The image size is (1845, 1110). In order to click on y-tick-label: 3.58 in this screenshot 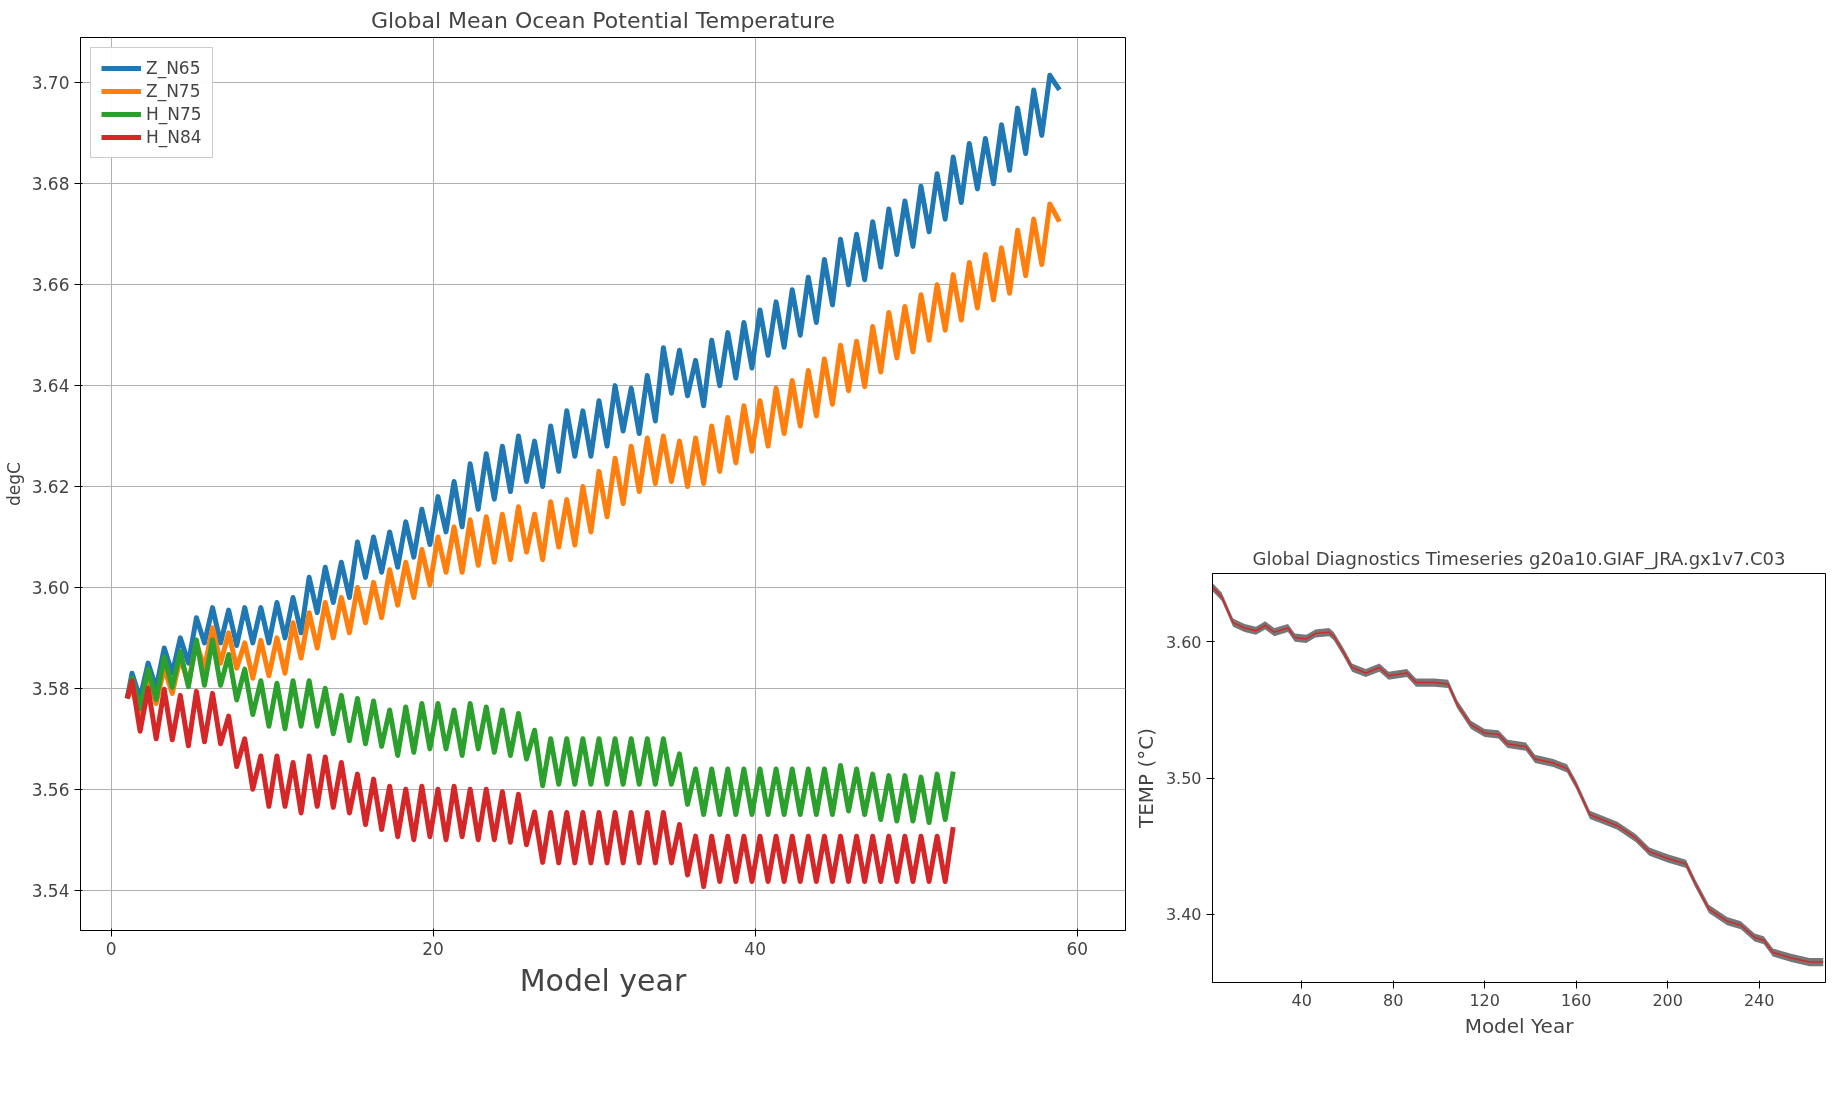, I will do `click(50, 688)`.